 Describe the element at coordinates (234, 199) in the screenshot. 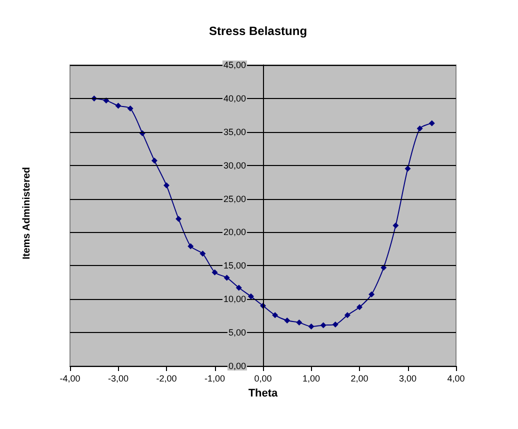

I see `y-tick-label: 25,00` at that location.